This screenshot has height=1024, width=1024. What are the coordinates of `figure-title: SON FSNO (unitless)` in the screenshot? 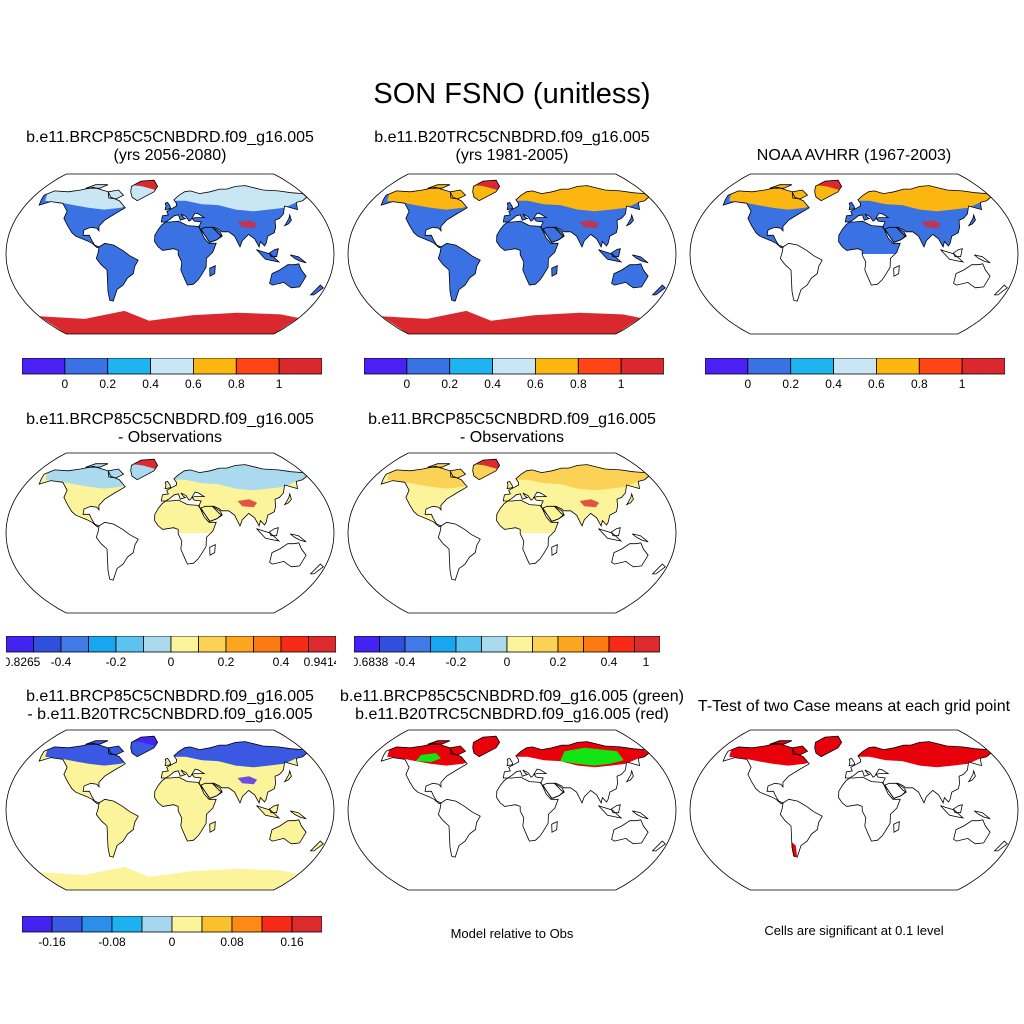 It's located at (512, 94).